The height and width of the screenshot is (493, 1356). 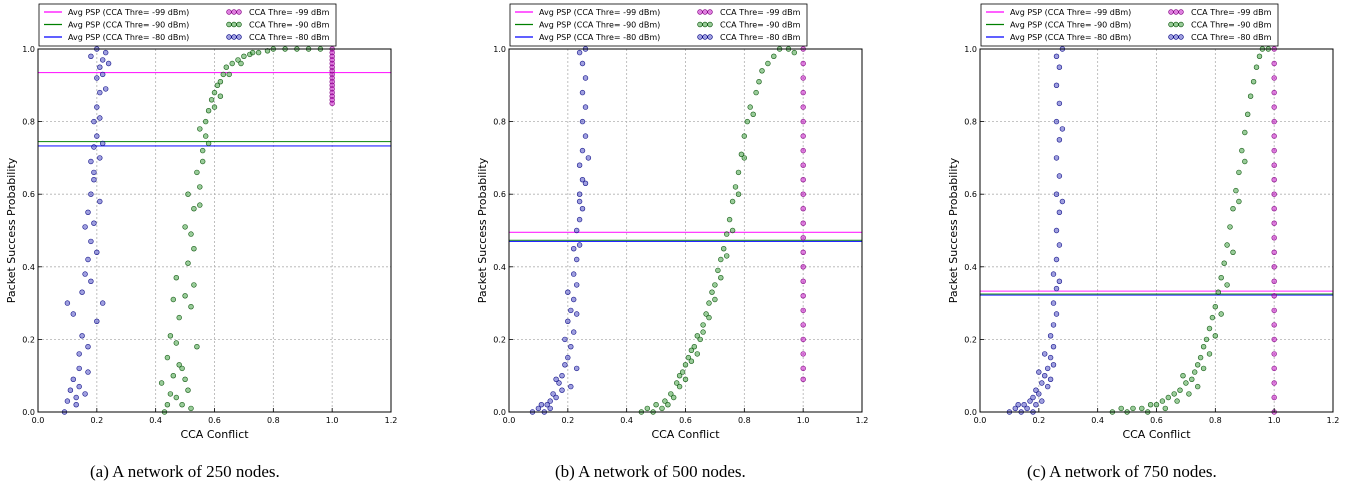 I want to click on chart-2-x-tick-label-0: 0.0, so click(x=980, y=420).